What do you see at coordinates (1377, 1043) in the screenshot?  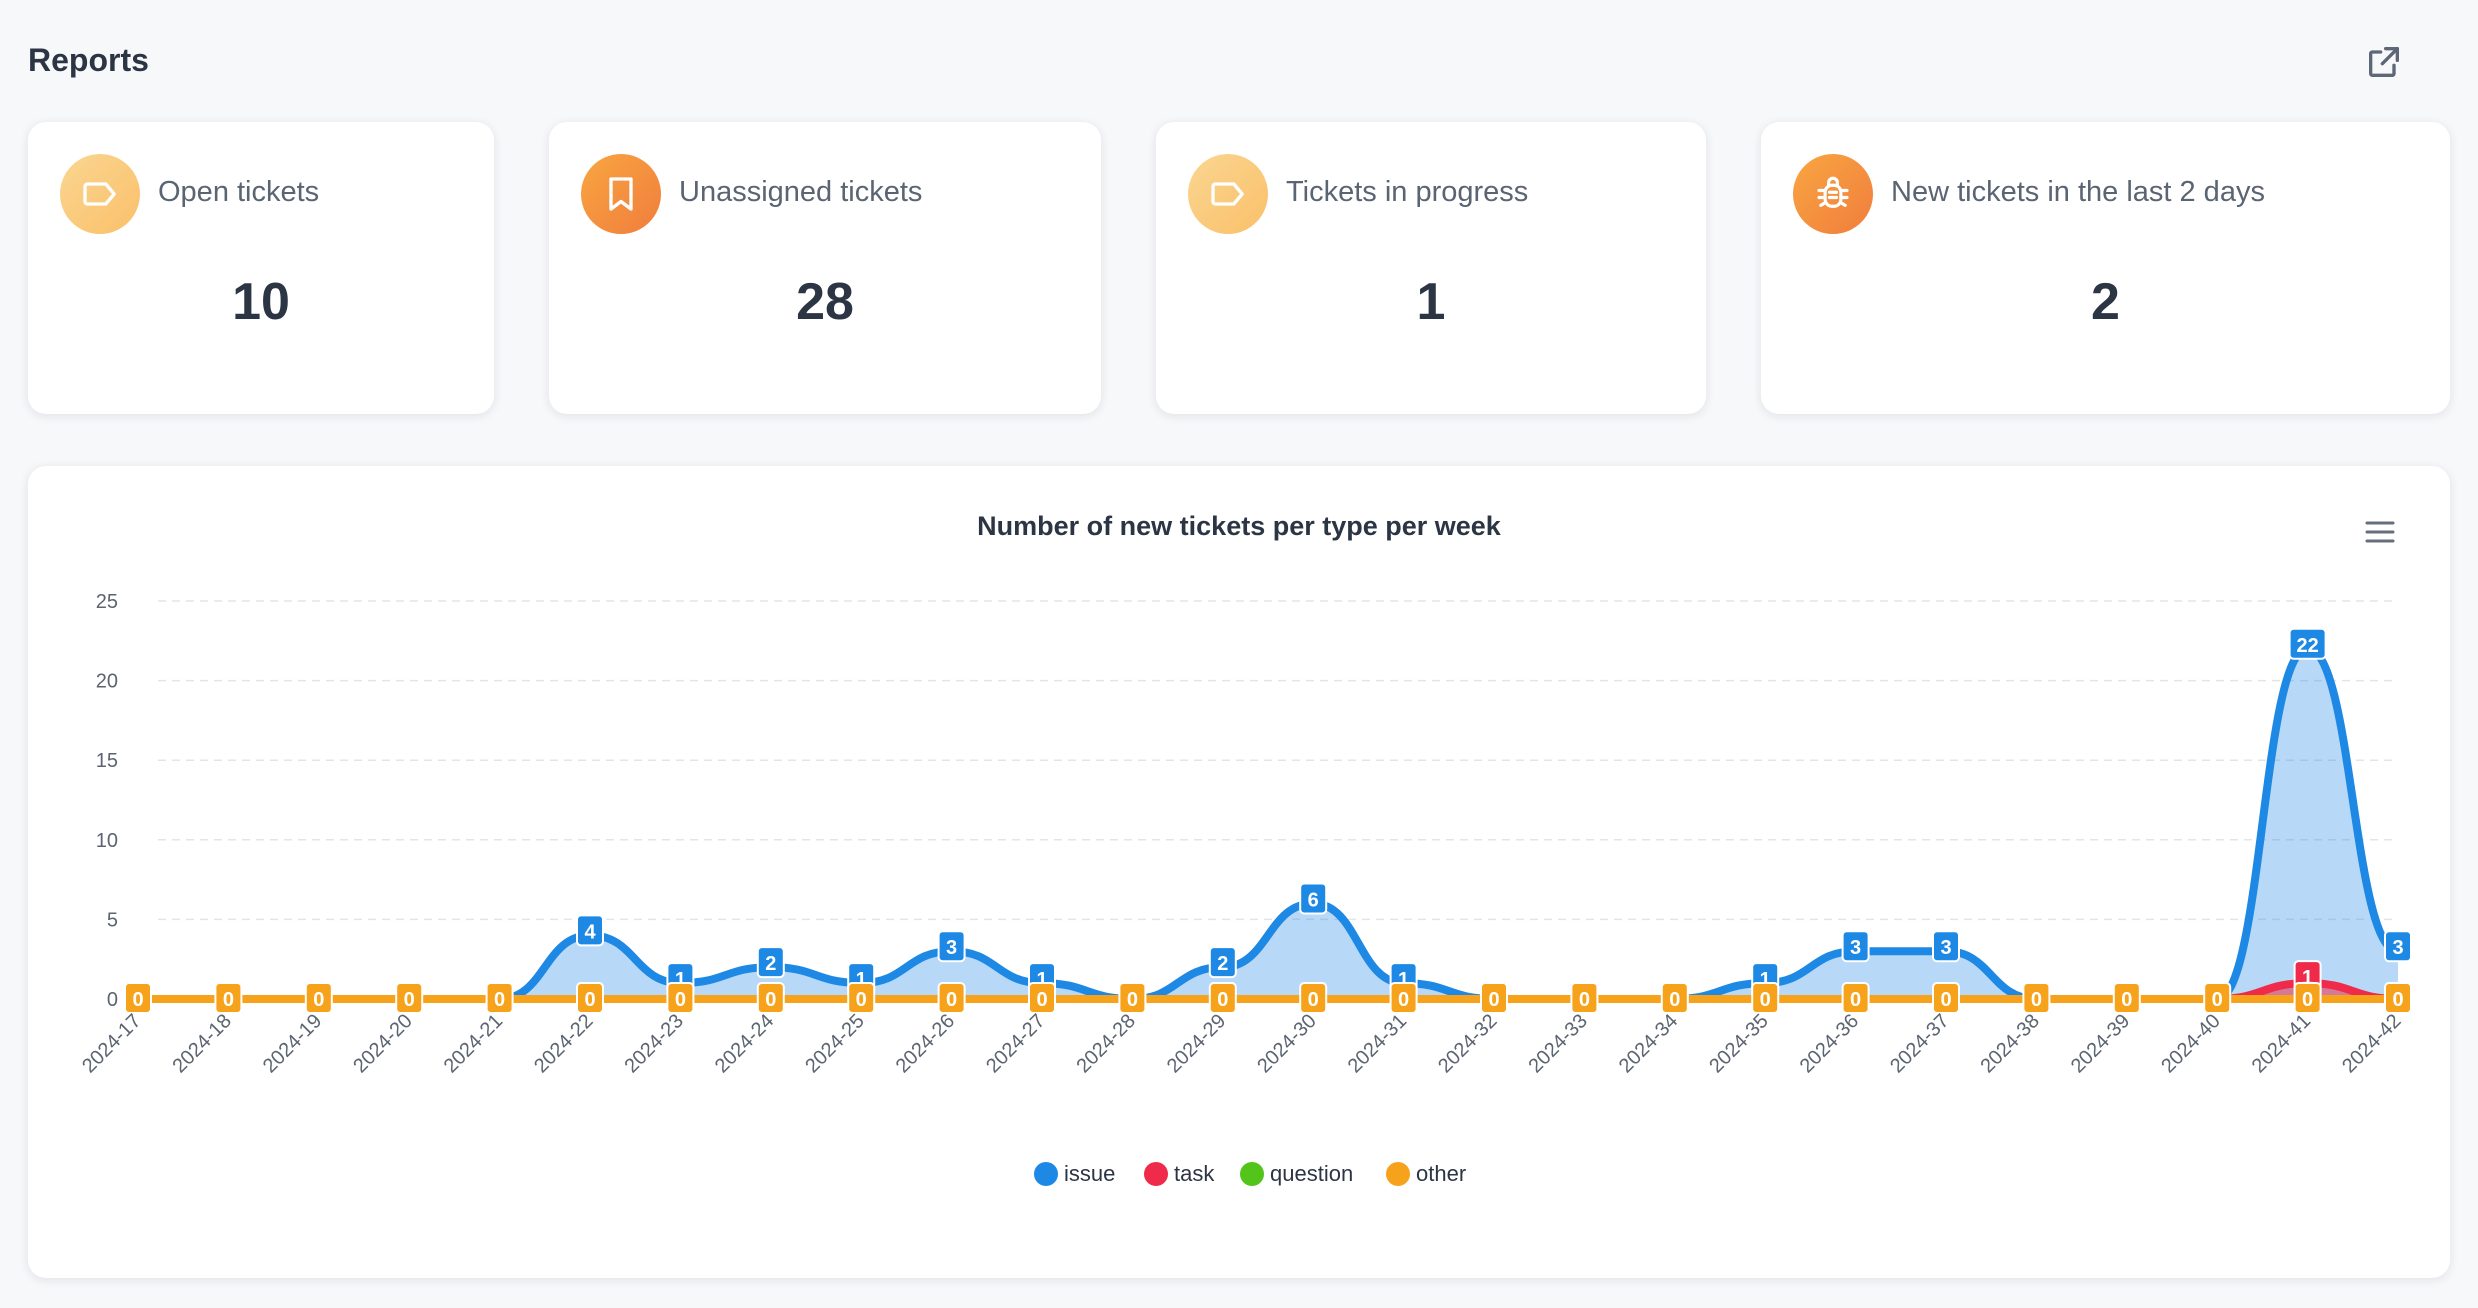 I see `x-tick-label: 2024-31` at bounding box center [1377, 1043].